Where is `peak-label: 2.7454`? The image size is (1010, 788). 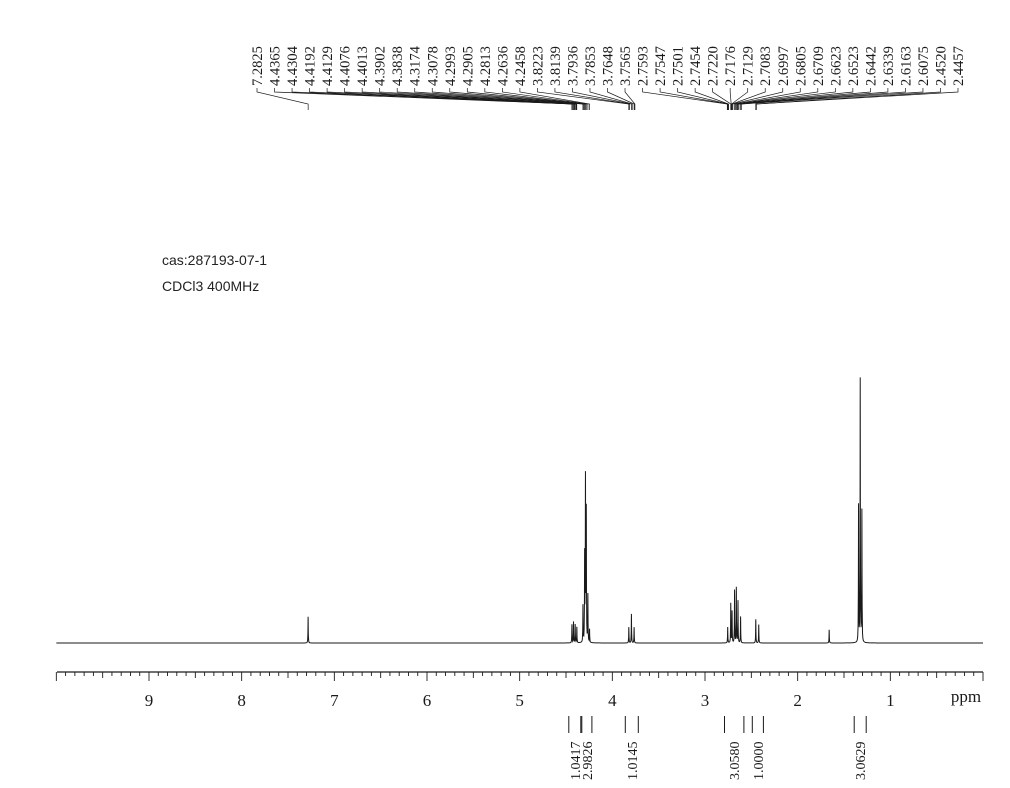
peak-label: 2.7454 is located at coordinates (696, 65).